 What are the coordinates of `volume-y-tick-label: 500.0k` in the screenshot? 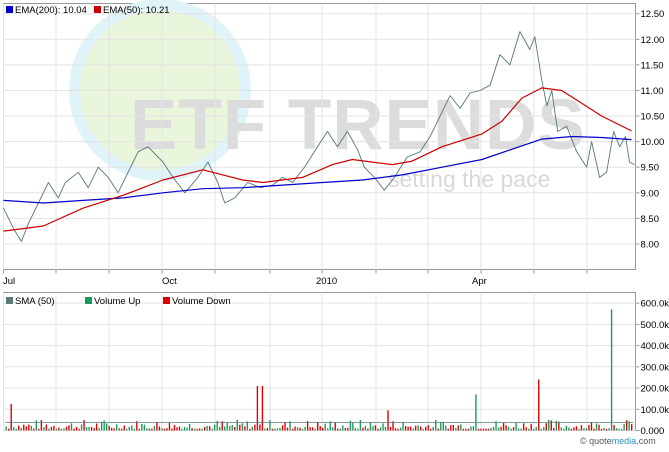 It's located at (655, 325).